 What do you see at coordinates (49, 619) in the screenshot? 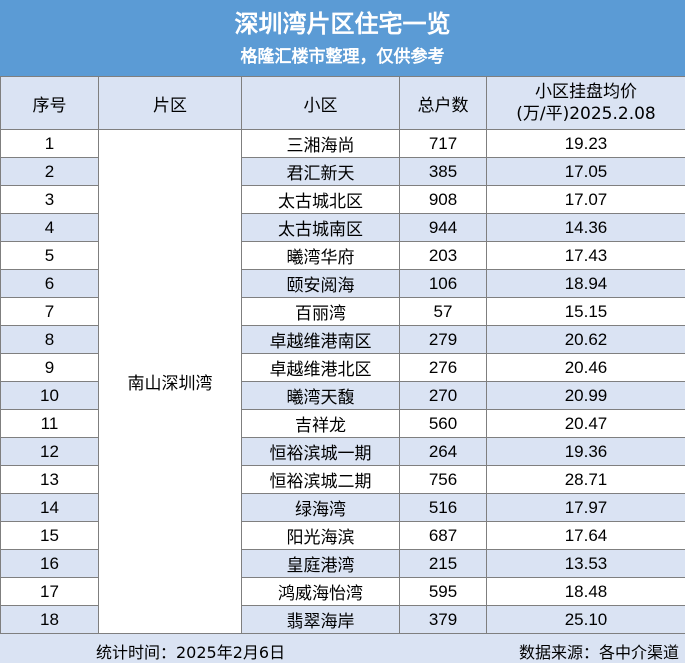
I see `cell-index: 18` at bounding box center [49, 619].